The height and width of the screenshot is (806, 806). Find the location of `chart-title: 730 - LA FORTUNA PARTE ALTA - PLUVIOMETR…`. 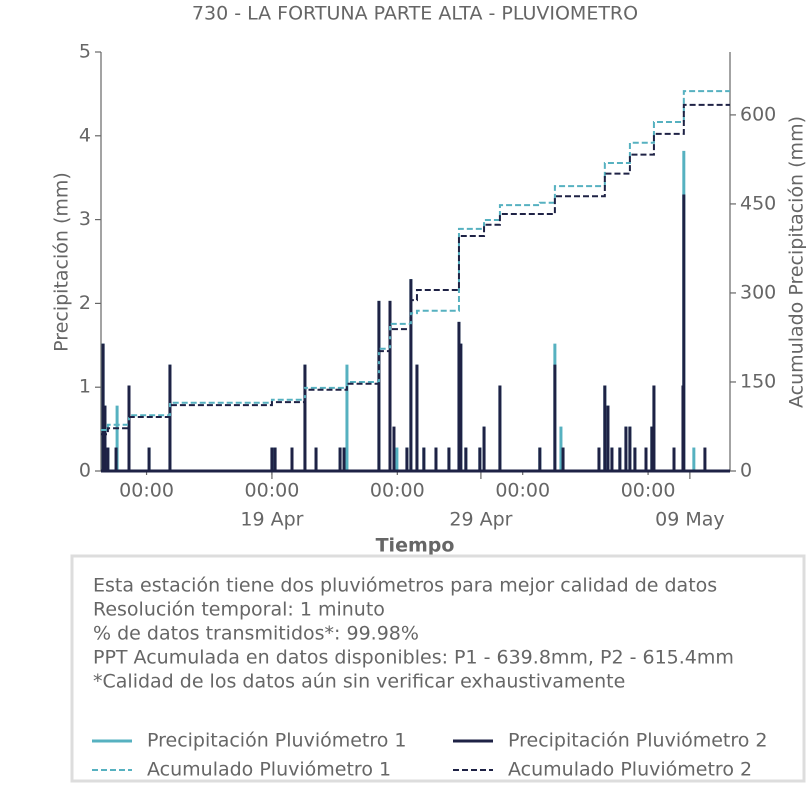

chart-title: 730 - LA FORTUNA PARTE ALTA - PLUVIOMETR… is located at coordinates (415, 14).